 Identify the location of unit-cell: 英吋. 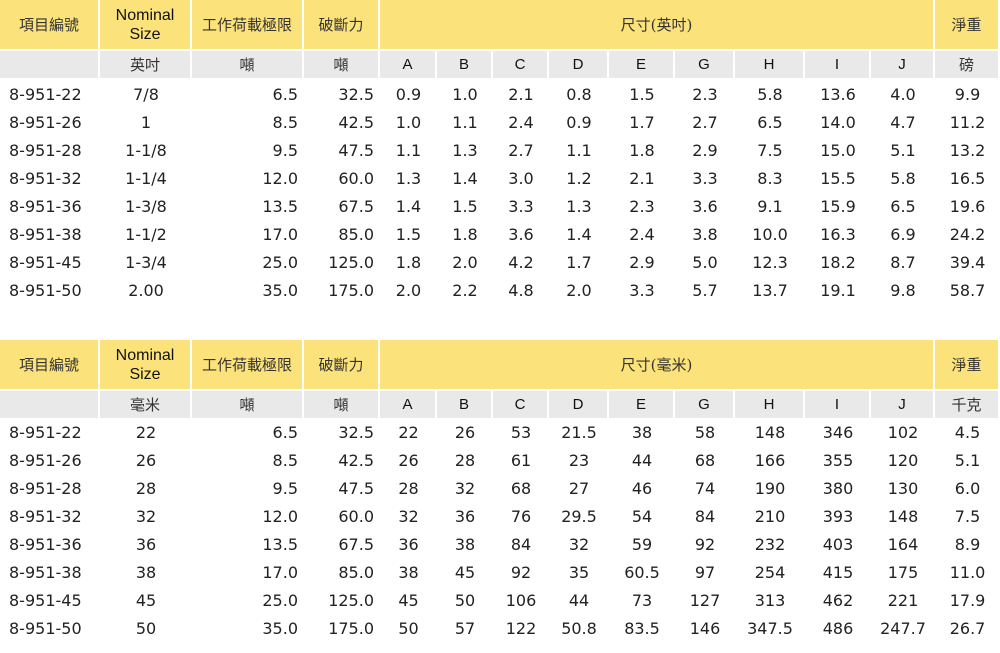
(146, 63).